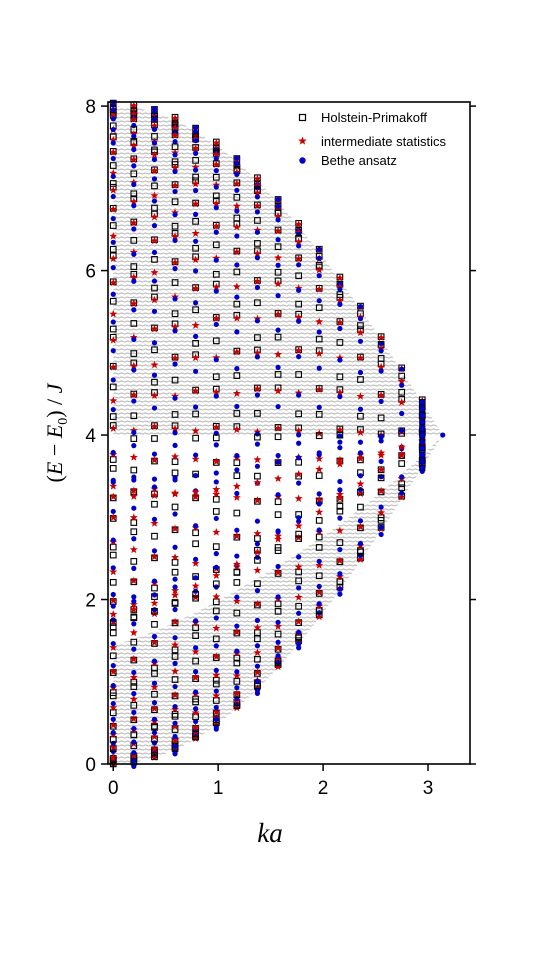 The height and width of the screenshot is (969, 554). Describe the element at coordinates (299, 458) in the screenshot. I see `ba-gap-point` at that location.